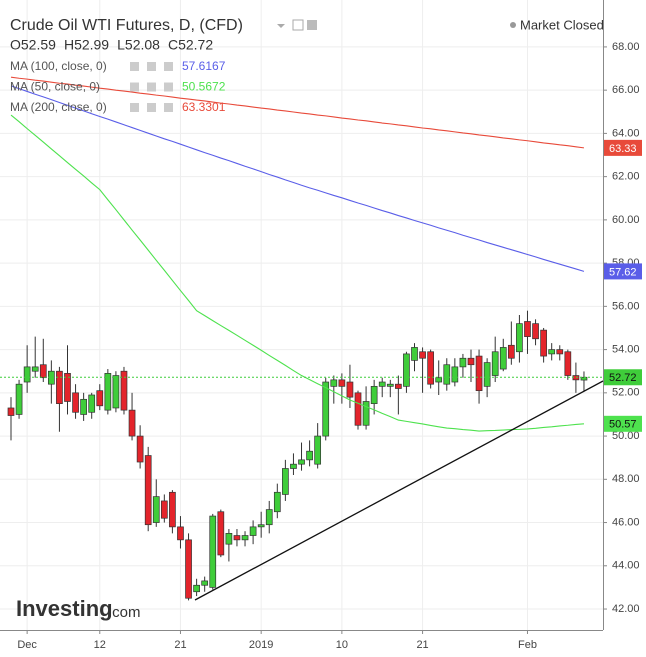 The width and height of the screenshot is (646, 657). I want to click on x-tick-label: Feb, so click(527, 645).